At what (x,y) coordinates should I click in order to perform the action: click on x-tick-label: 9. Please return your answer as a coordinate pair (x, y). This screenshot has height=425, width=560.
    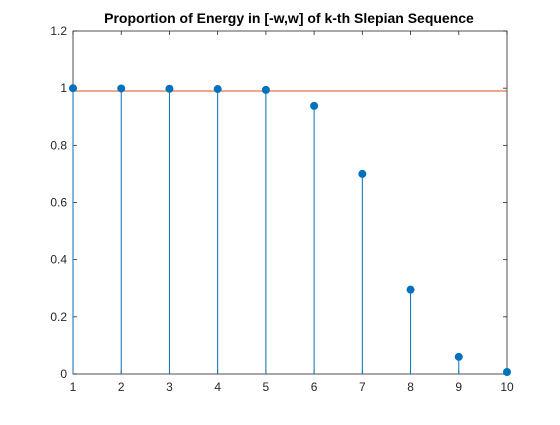
    Looking at the image, I should click on (458, 387).